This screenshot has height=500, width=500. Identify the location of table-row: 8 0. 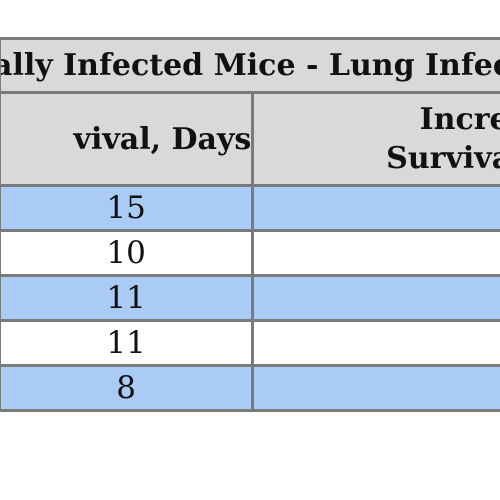
(250, 388).